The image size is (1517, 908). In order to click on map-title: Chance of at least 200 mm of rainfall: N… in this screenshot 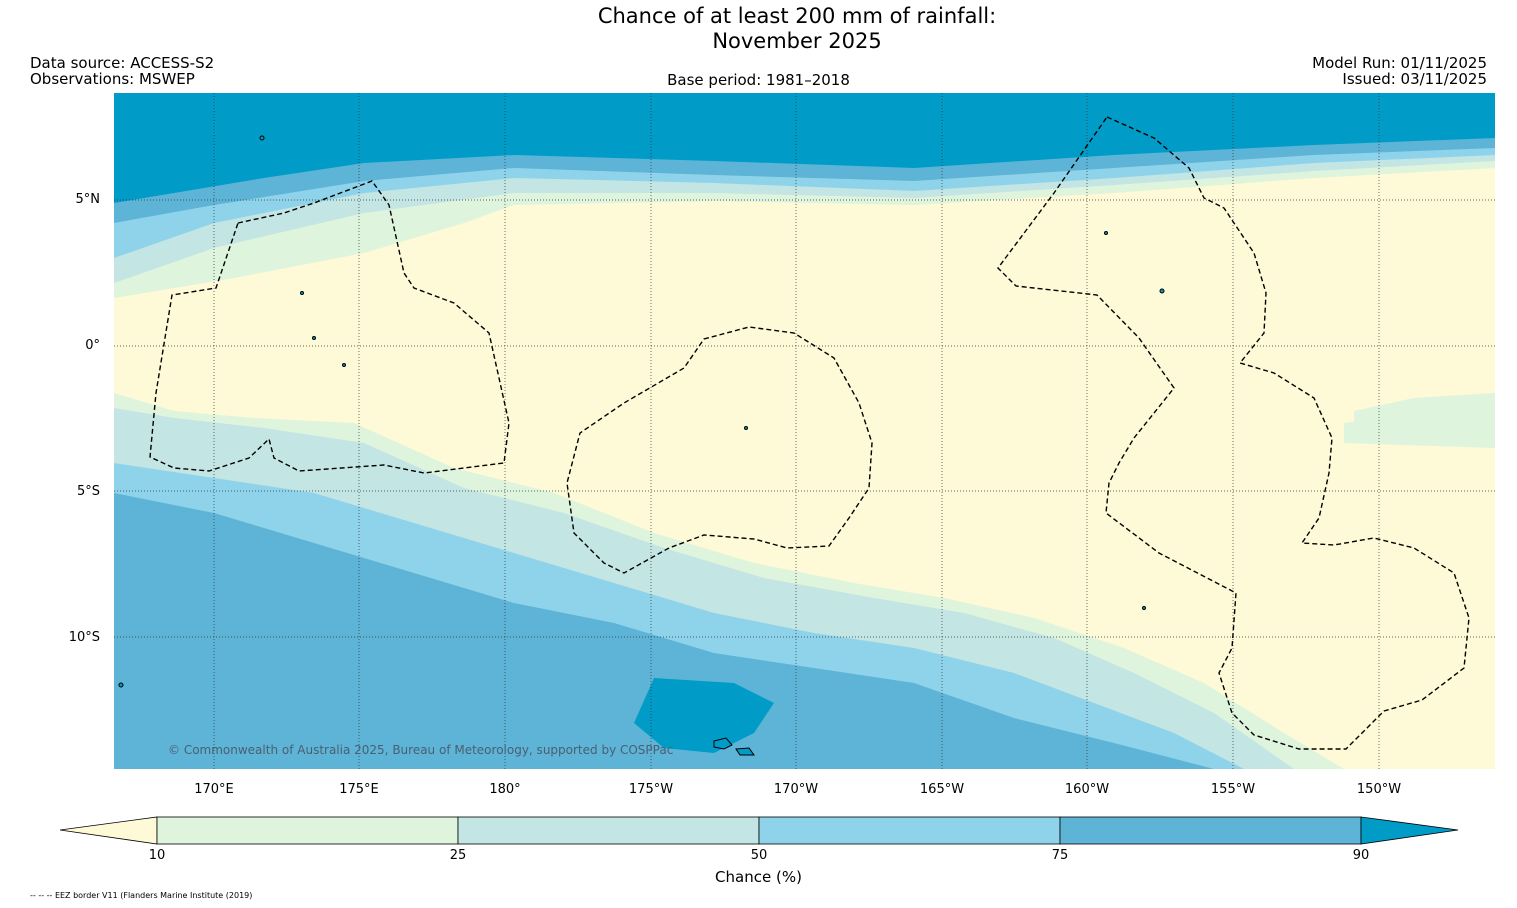, I will do `click(758, 29)`.